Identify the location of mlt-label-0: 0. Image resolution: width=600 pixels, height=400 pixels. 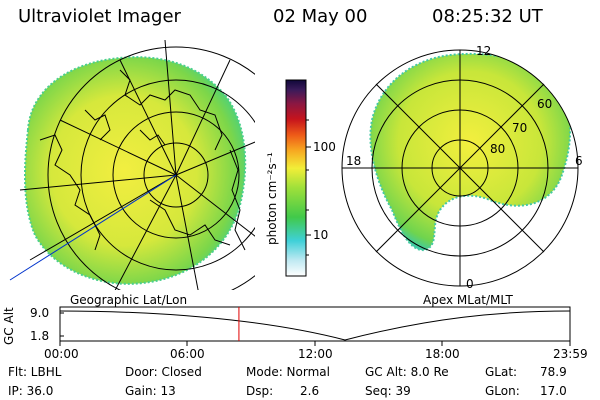
(470, 284).